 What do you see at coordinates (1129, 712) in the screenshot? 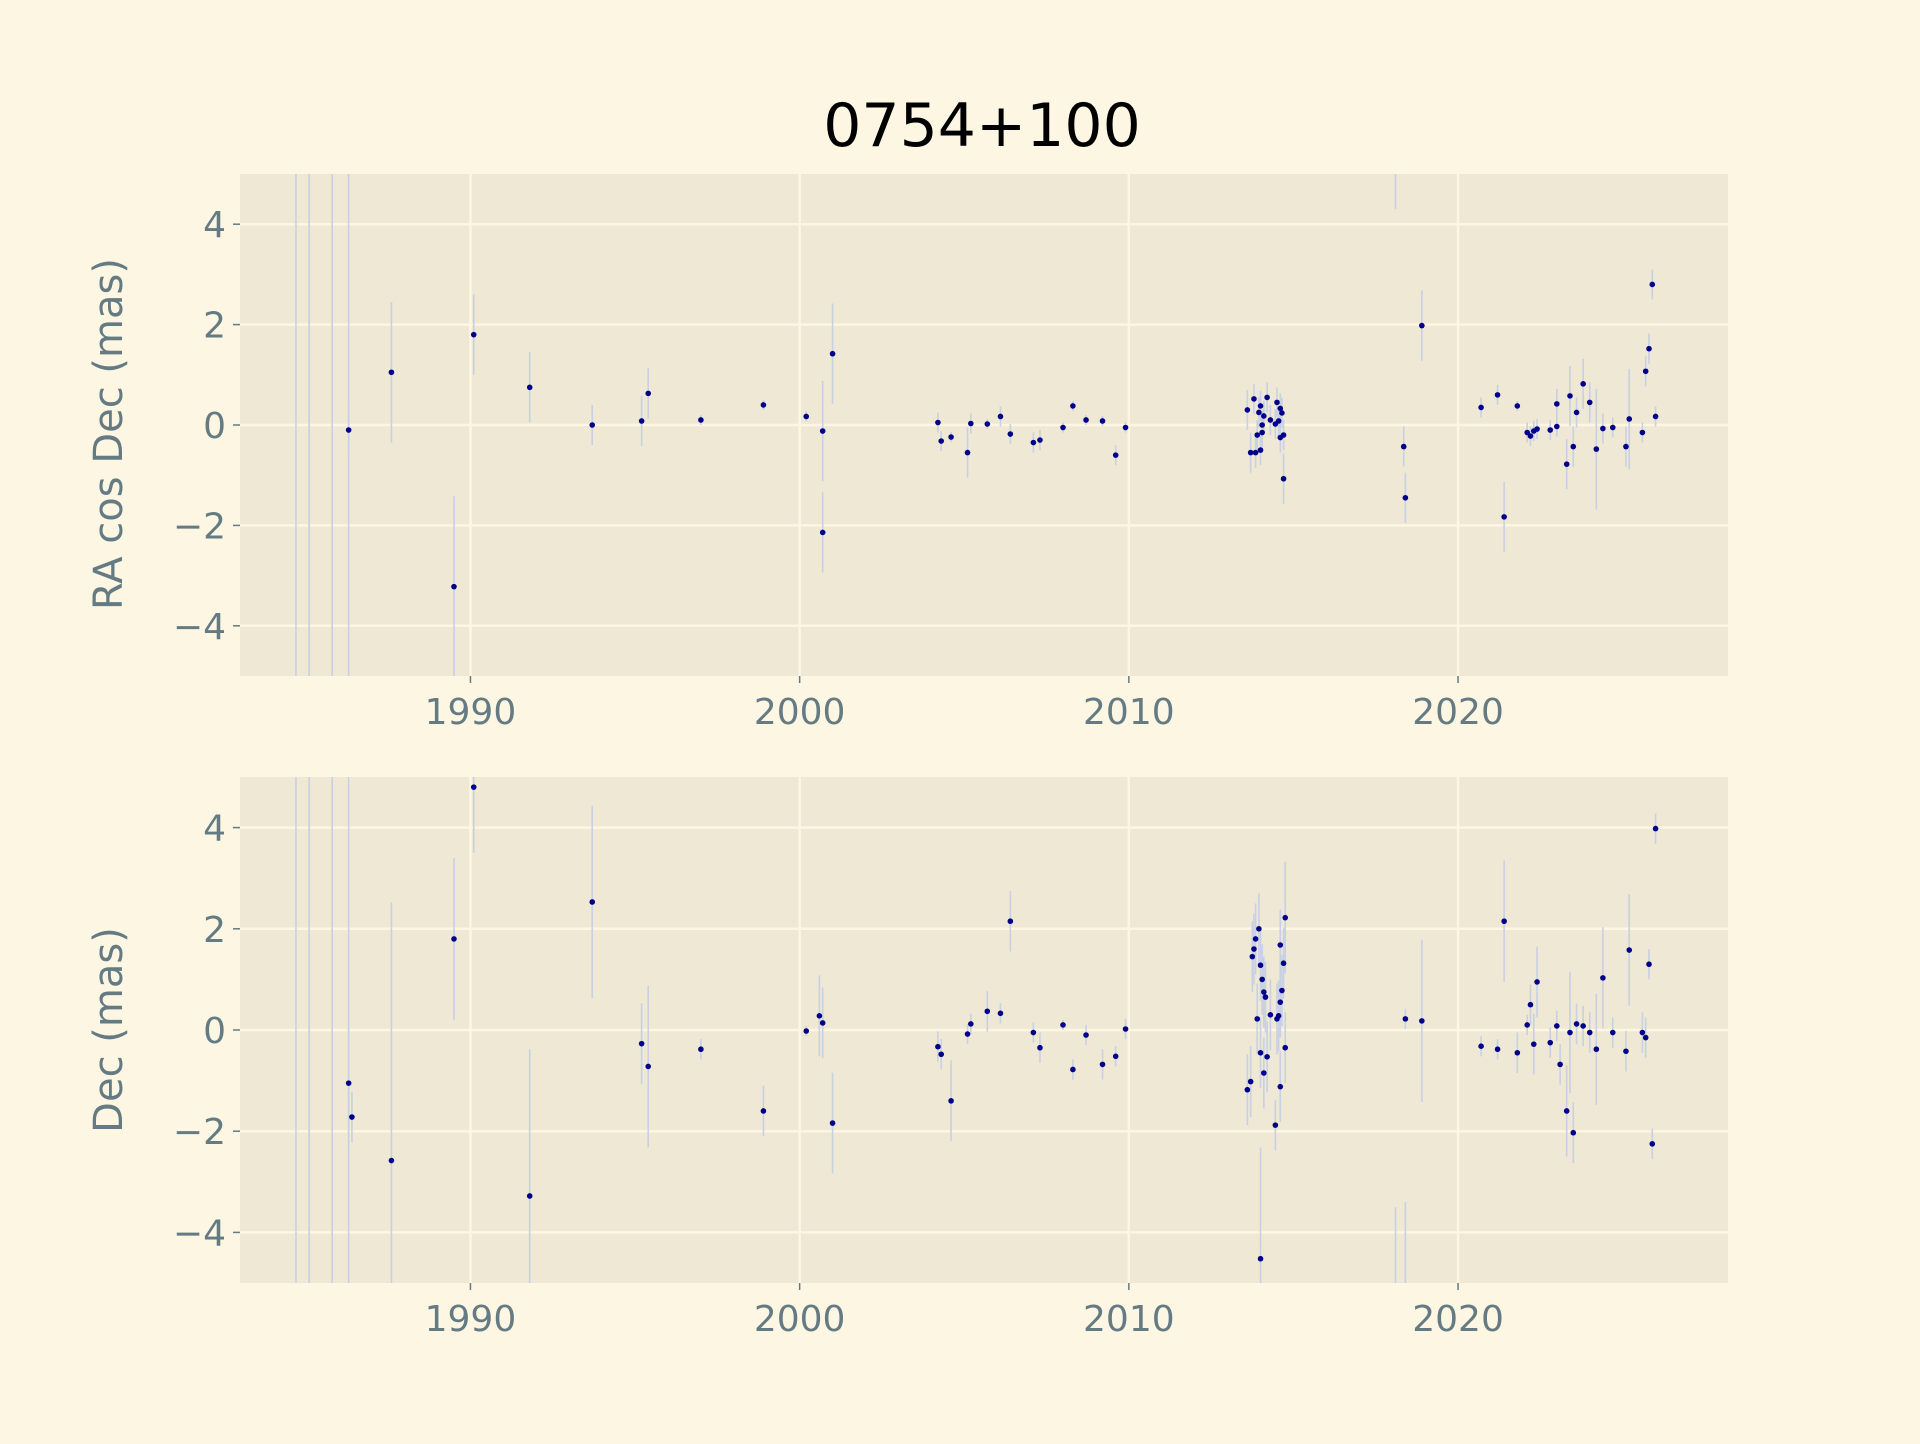
I see `x-tick-label: 2010` at bounding box center [1129, 712].